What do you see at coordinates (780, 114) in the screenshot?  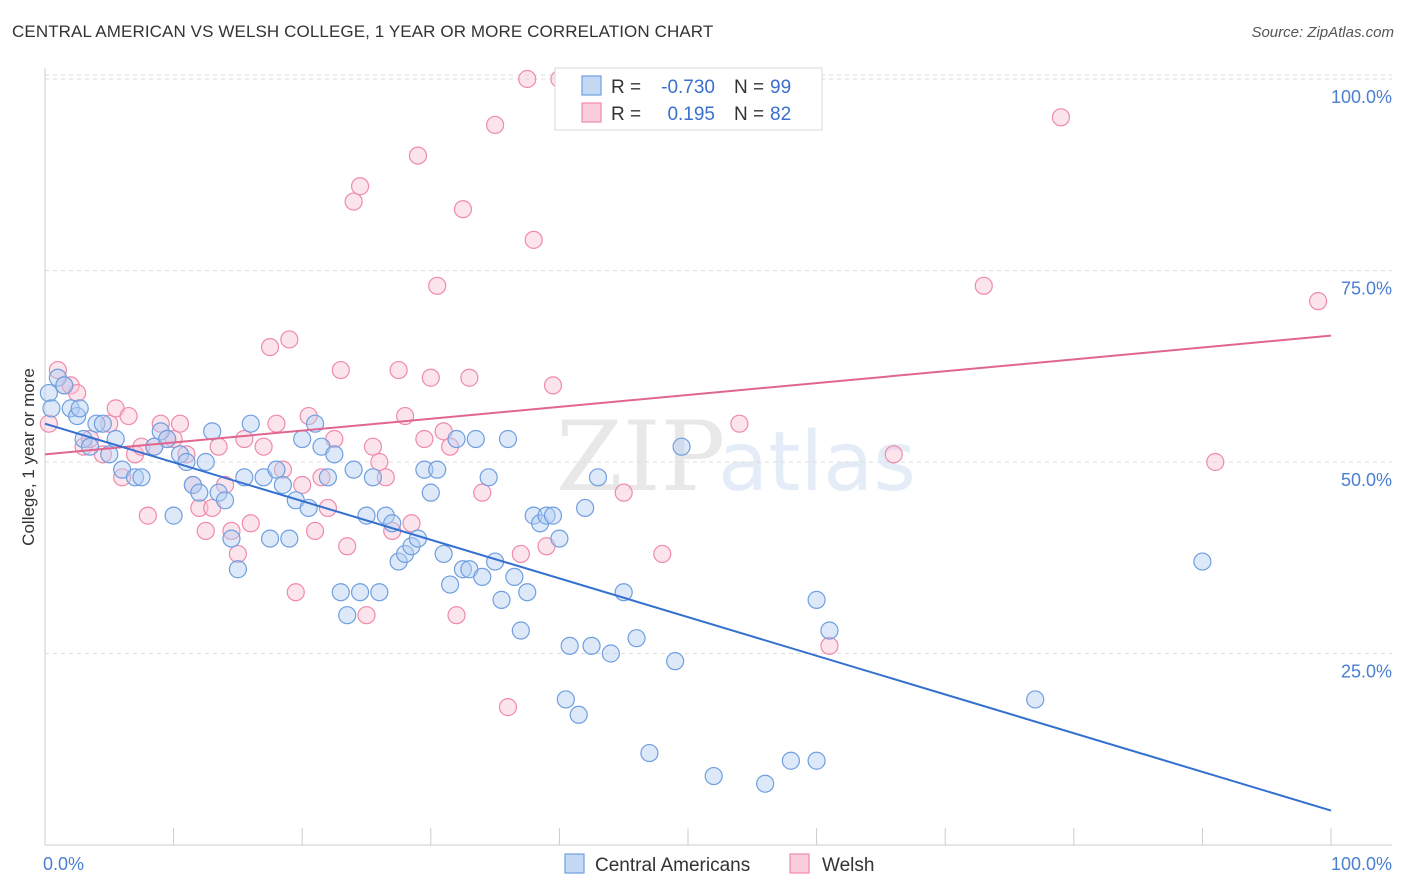 I see `legend-n-value-2: 82` at bounding box center [780, 114].